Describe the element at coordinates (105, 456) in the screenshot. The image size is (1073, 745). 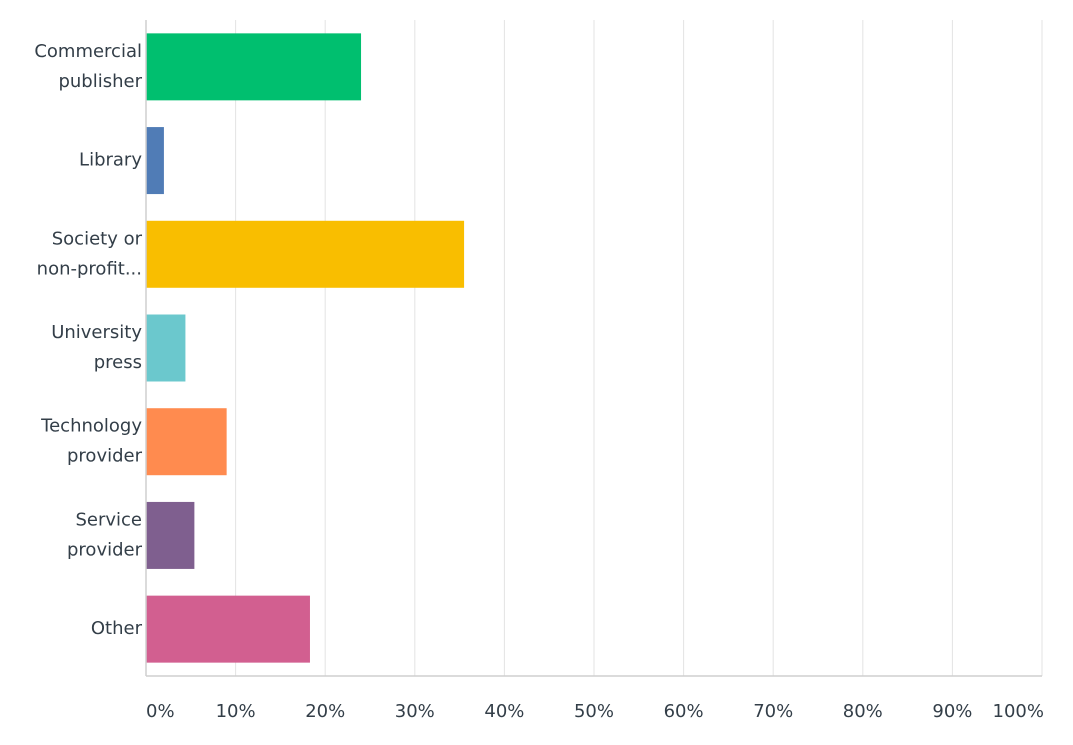
I see `category-label-4-1: provider` at that location.